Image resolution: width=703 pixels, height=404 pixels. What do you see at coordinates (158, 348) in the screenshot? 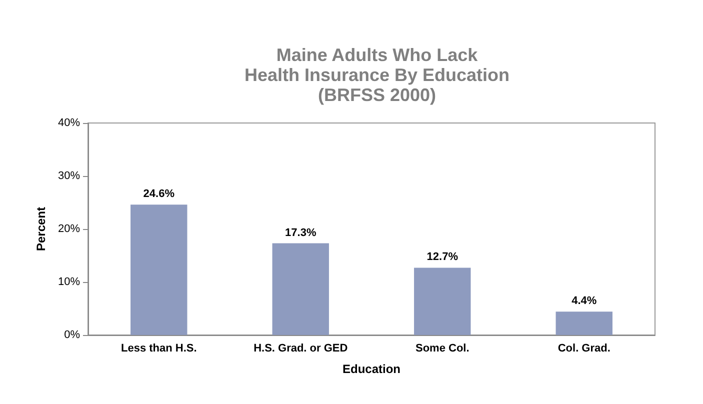
I see `x-tick-label: Less than H.S.` at bounding box center [158, 348].